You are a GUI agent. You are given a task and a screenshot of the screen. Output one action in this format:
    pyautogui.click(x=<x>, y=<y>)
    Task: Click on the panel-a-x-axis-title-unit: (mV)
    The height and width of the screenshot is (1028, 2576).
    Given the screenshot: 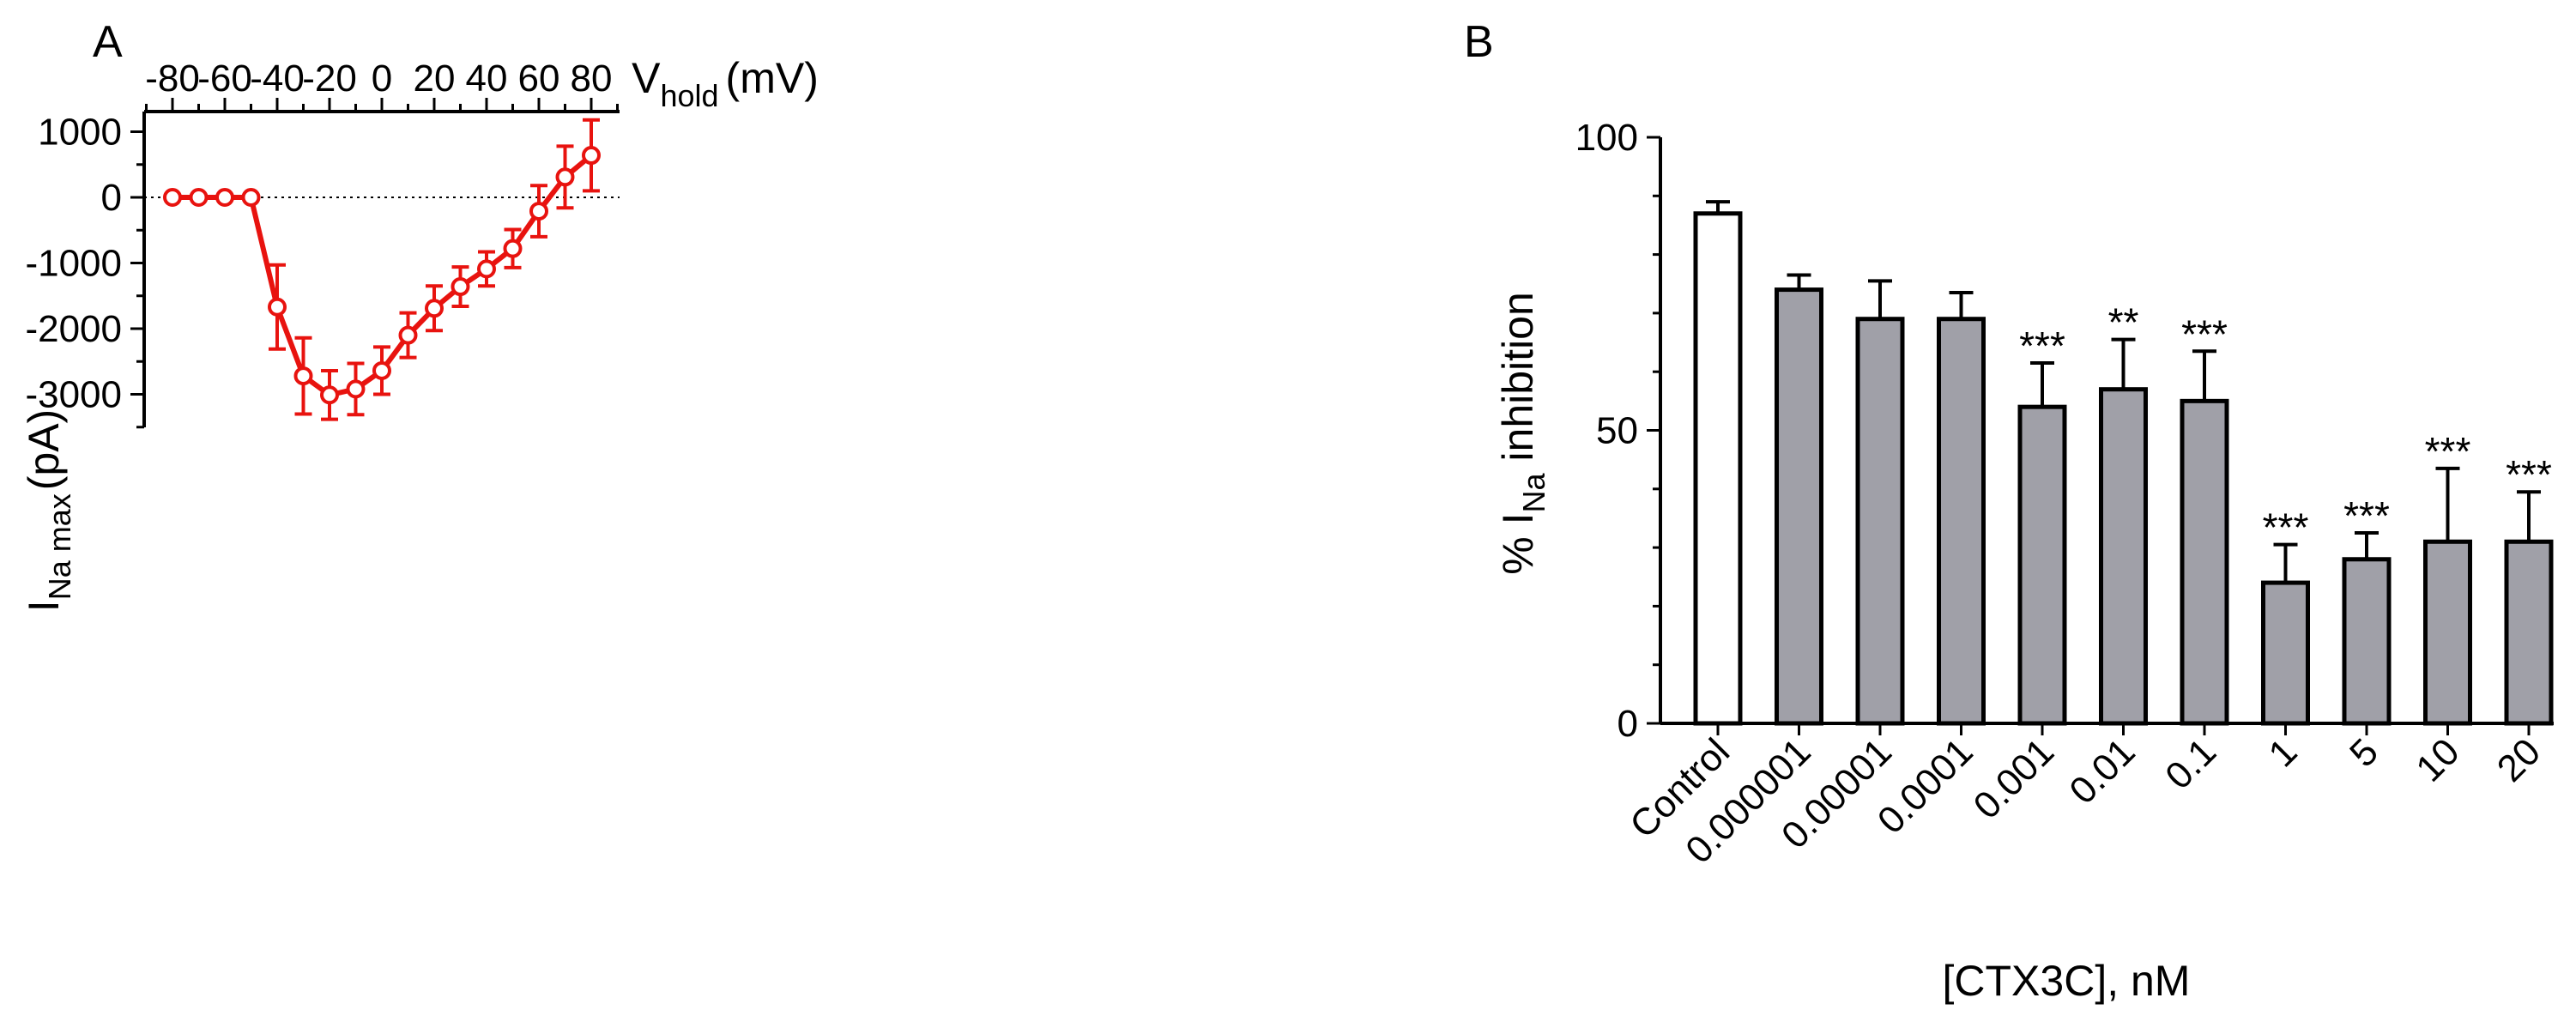 What is the action you would take?
    pyautogui.click(x=772, y=78)
    